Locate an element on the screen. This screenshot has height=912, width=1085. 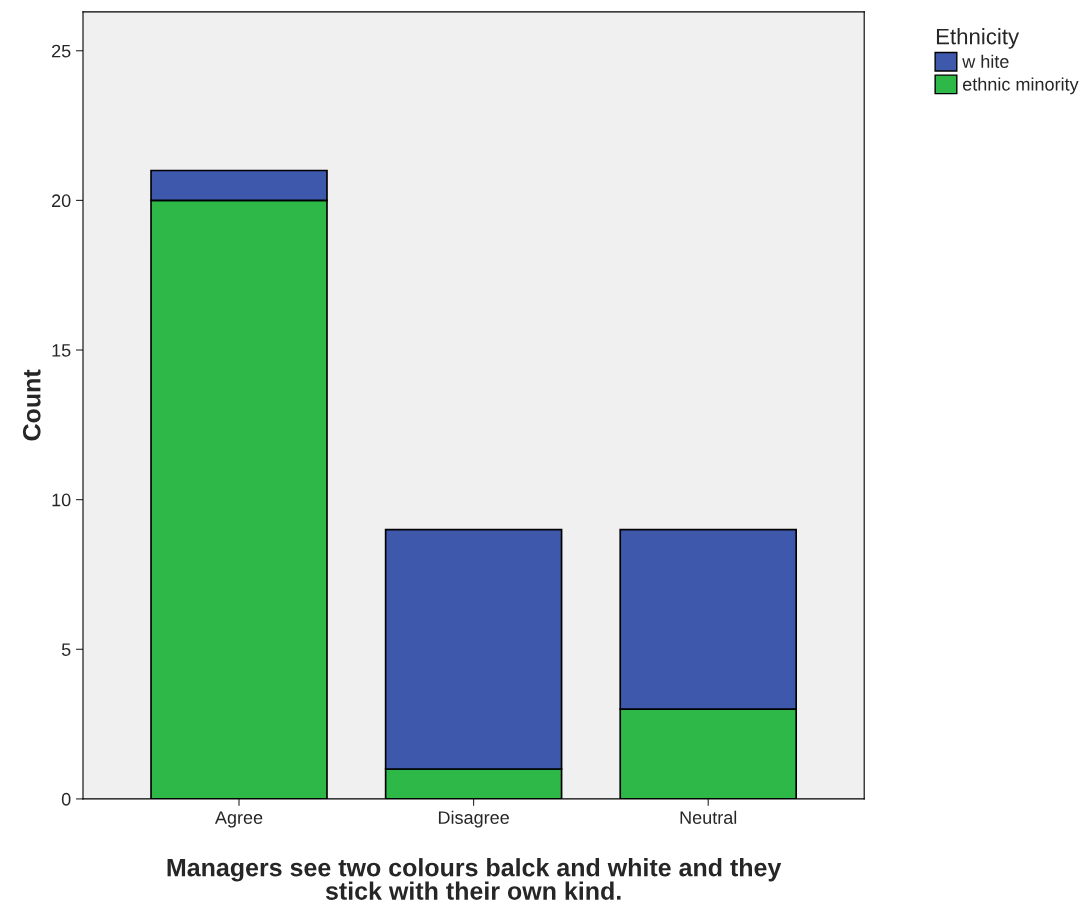
x-tick-label: Agree is located at coordinates (238, 819).